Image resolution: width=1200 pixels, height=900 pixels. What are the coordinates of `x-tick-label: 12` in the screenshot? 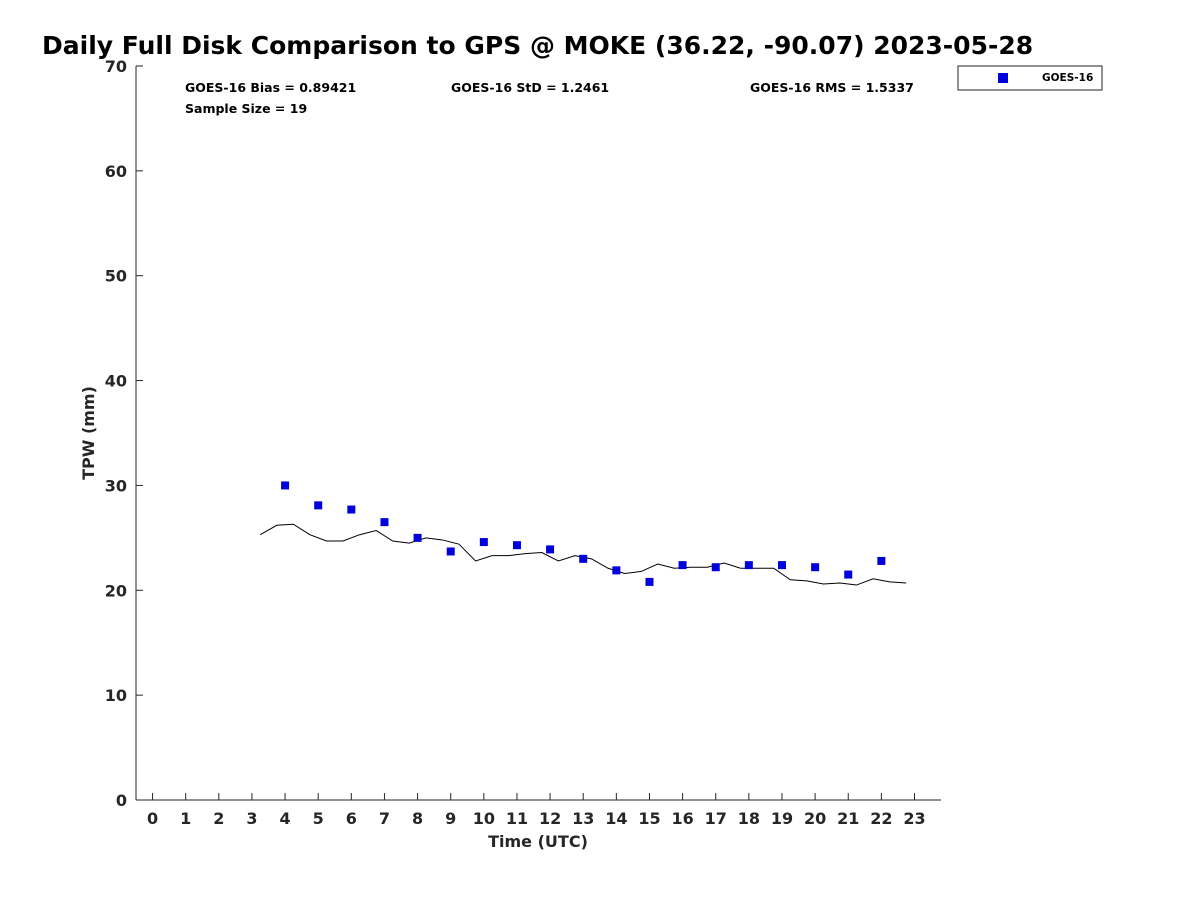 It's located at (550, 818).